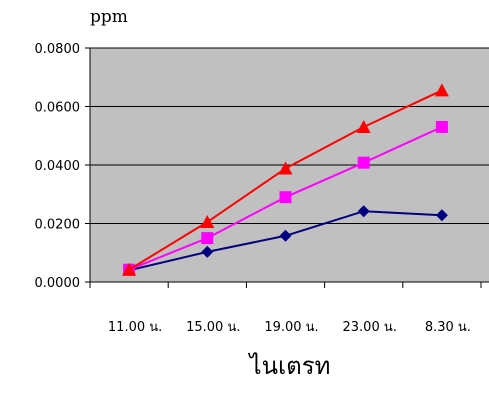  What do you see at coordinates (291, 327) in the screenshot?
I see `x-tick-label: 19.00 น.` at bounding box center [291, 327].